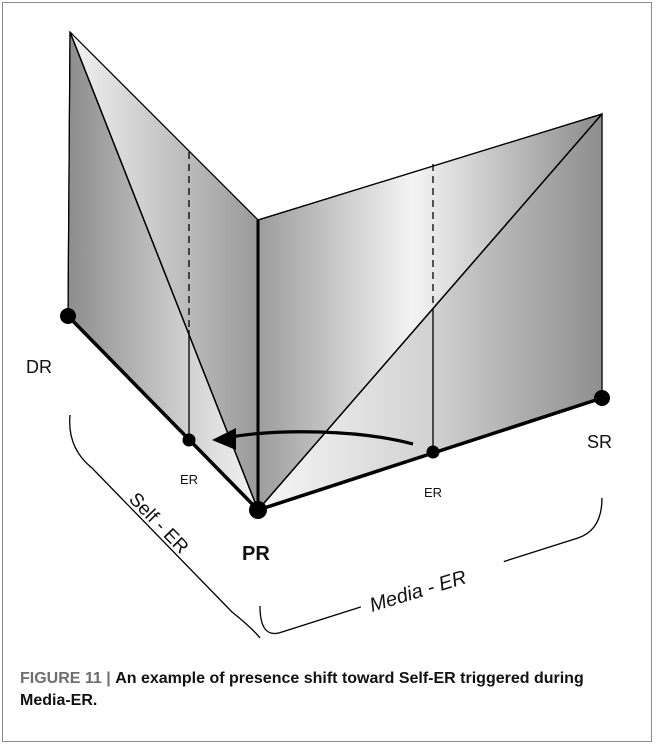 The image size is (656, 746). I want to click on caption-figure-label: FIGURE 11, so click(61, 678).